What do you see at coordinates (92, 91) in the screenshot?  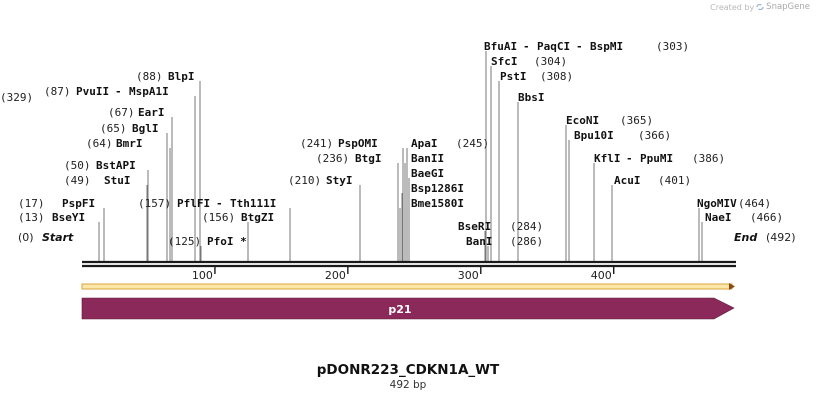 I see `site-name: PvuII` at bounding box center [92, 91].